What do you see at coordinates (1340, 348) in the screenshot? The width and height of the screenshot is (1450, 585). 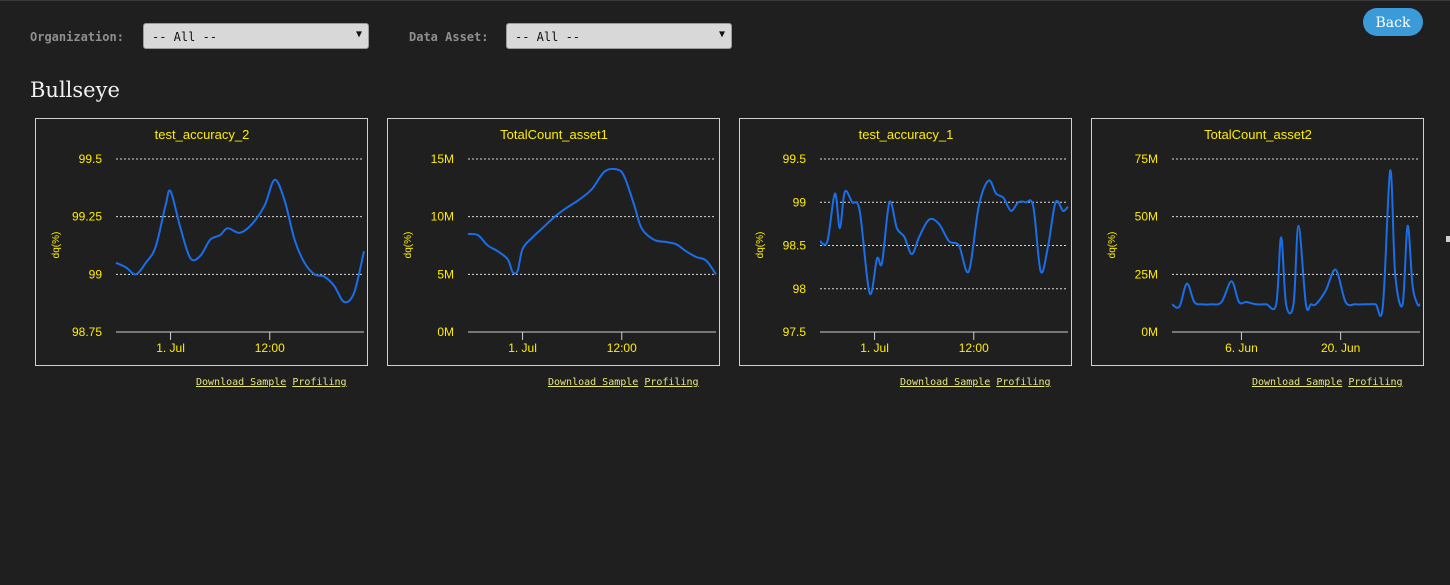 I see `x-tick-label: 20. Jun` at bounding box center [1340, 348].